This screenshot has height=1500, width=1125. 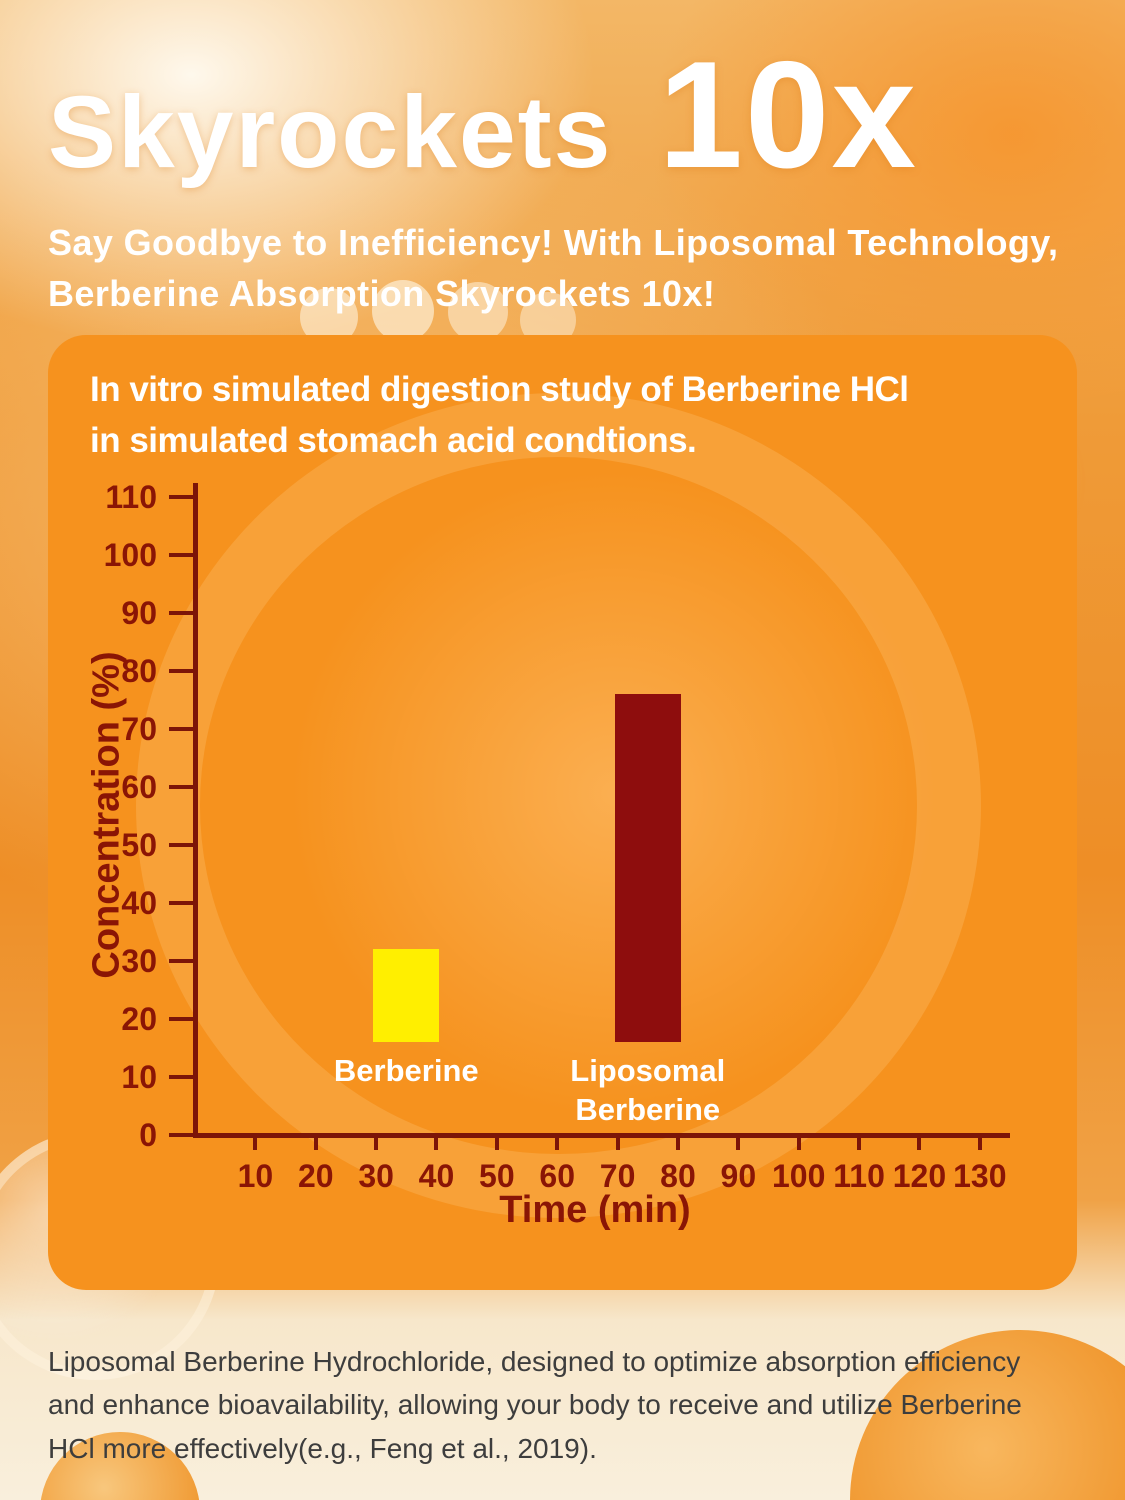 I want to click on y-tick-label: 10, so click(x=139, y=1077).